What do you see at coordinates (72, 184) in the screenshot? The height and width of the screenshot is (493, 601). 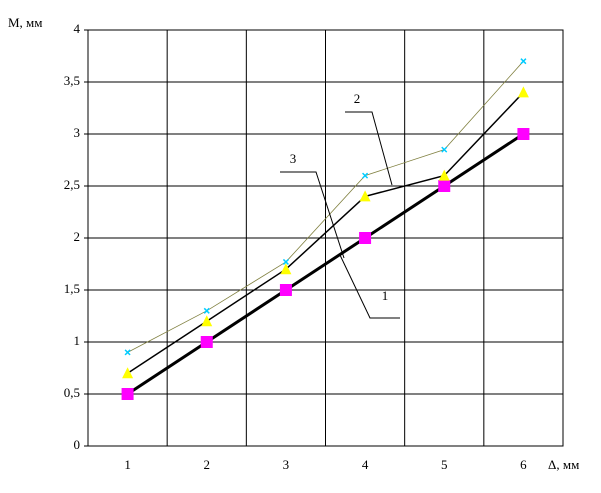 I see `y-tick-label: 2,5` at bounding box center [72, 184].